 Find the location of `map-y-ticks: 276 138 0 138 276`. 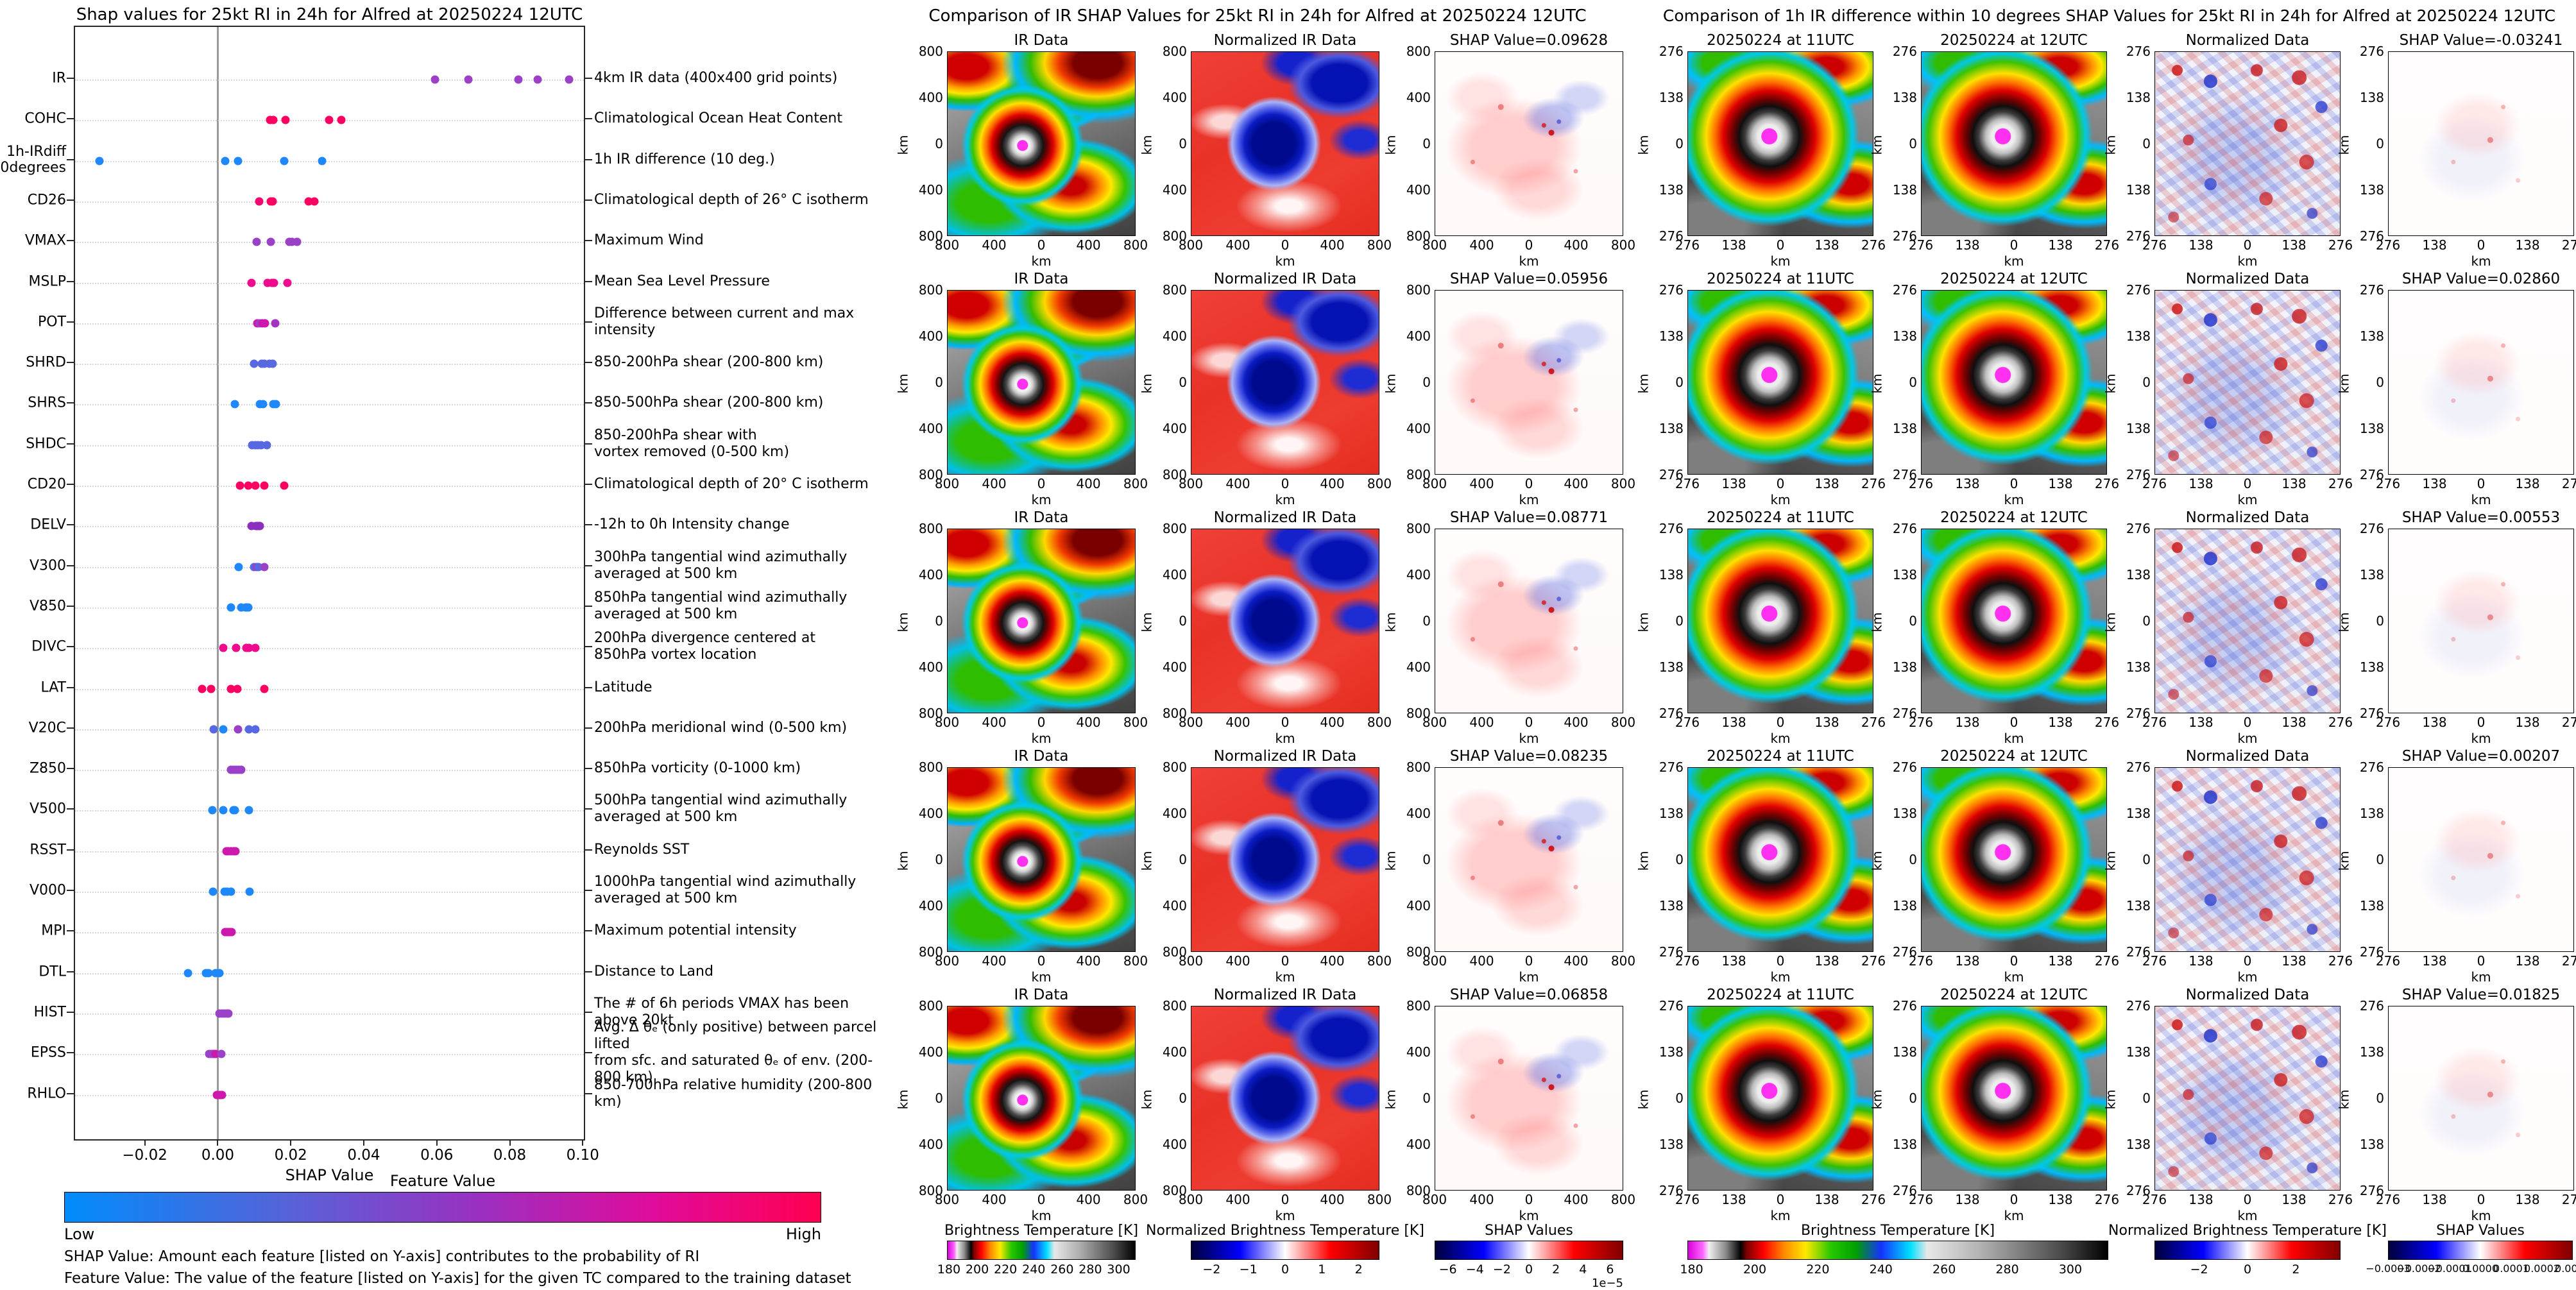

map-y-ticks: 276 138 0 138 276 is located at coordinates (2135, 621).